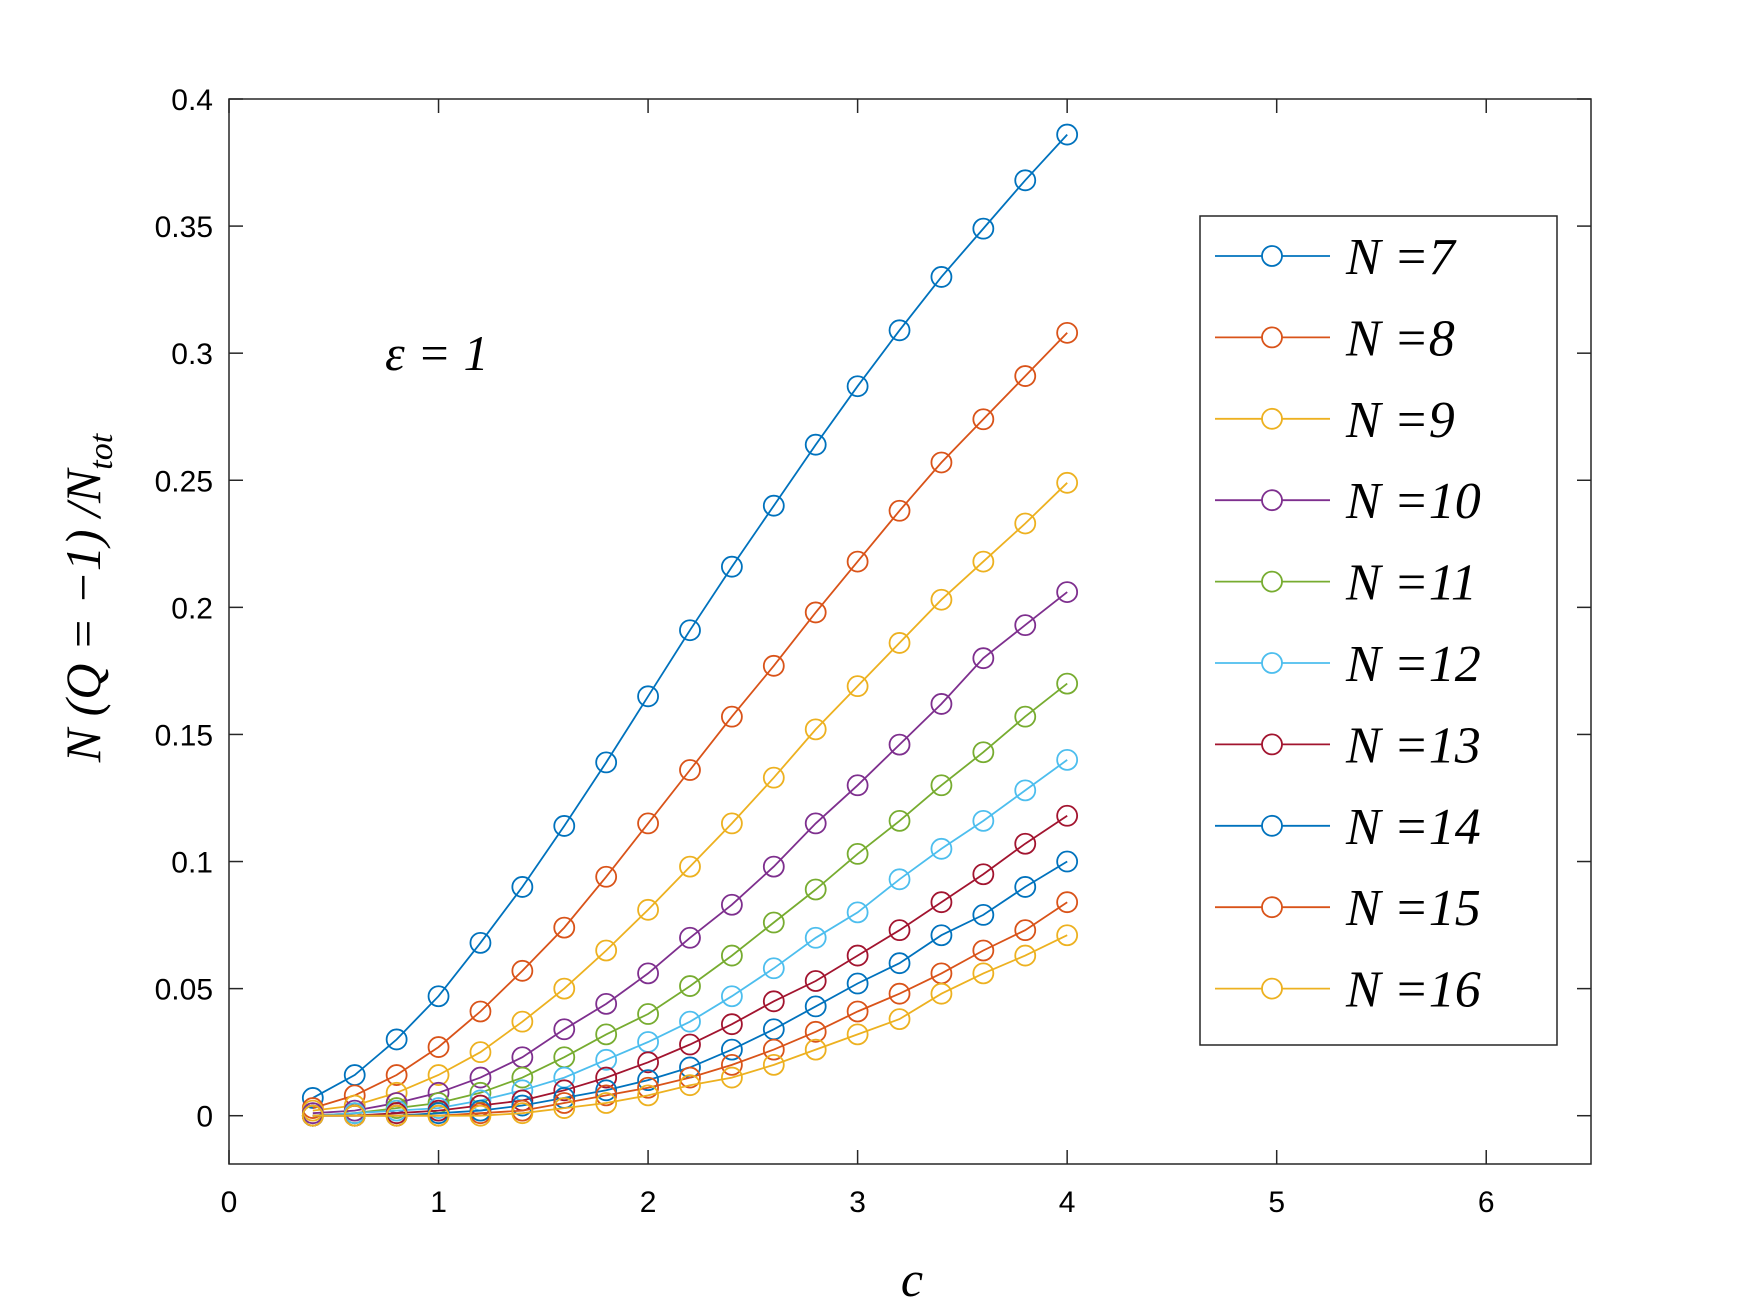 The height and width of the screenshot is (1313, 1750). What do you see at coordinates (1413, 908) in the screenshot?
I see `legend-label: N =15` at bounding box center [1413, 908].